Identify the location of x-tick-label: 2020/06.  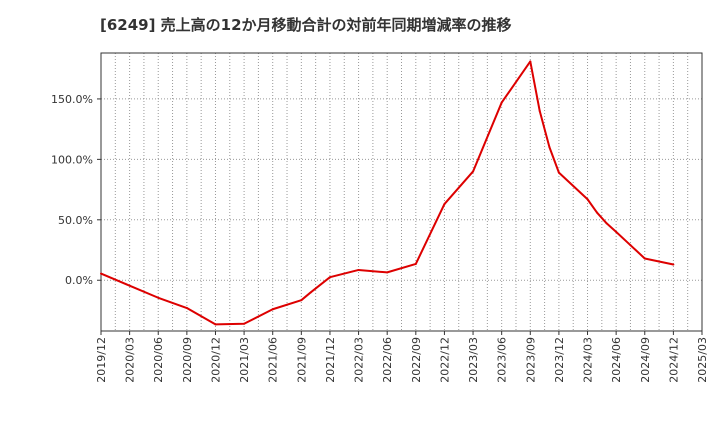
(158, 360).